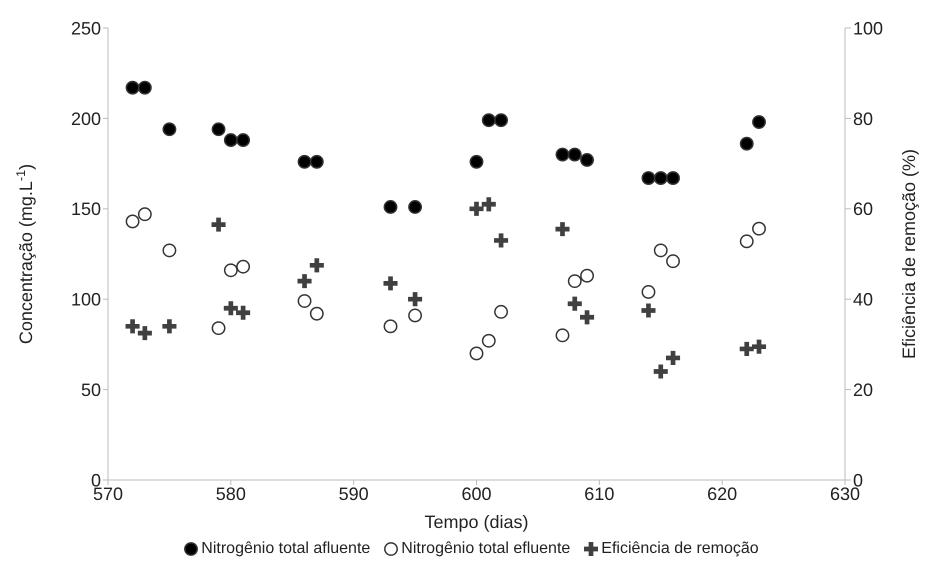  I want to click on x-tick-label: 610, so click(599, 494).